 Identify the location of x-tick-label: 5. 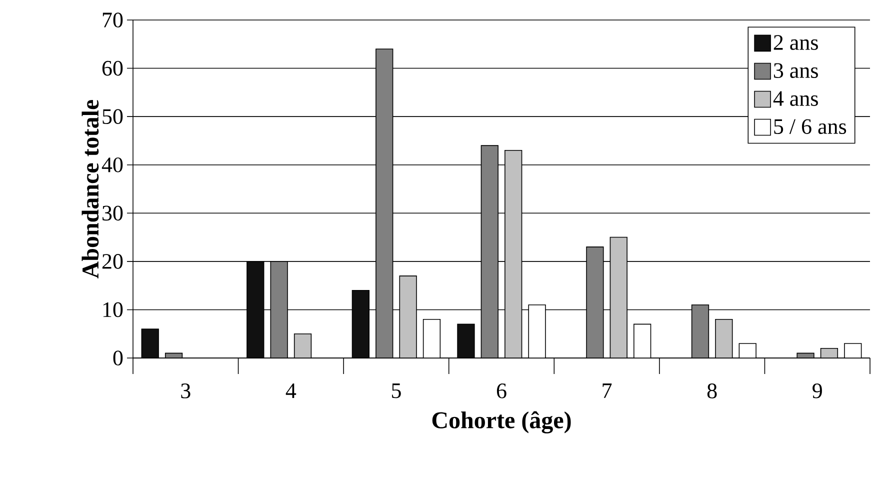
(396, 391).